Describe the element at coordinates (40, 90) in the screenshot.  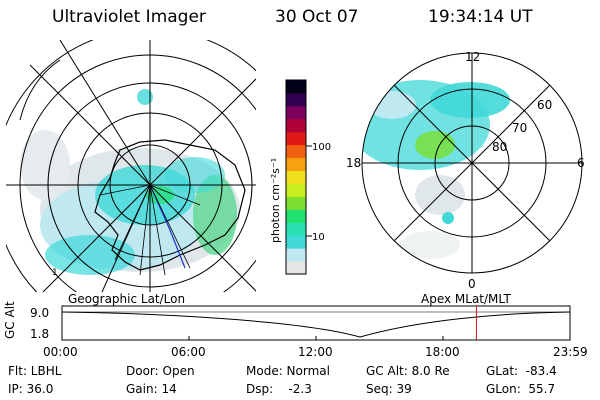
I see `limb-arc` at that location.